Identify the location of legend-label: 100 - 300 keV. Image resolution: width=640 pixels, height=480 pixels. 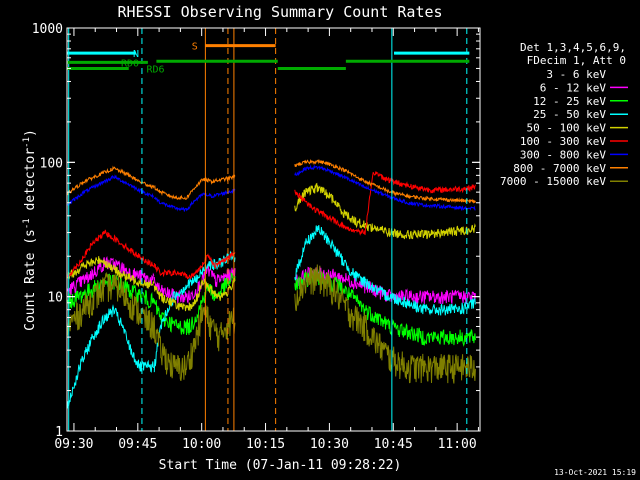
(563, 141).